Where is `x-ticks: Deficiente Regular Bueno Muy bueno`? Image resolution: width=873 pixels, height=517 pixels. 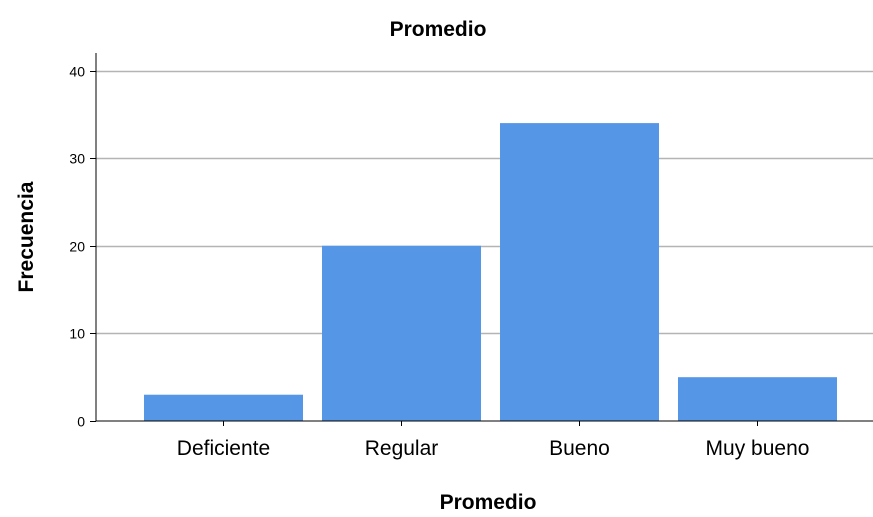 x-ticks: Deficiente Regular Bueno Muy bueno is located at coordinates (493, 440).